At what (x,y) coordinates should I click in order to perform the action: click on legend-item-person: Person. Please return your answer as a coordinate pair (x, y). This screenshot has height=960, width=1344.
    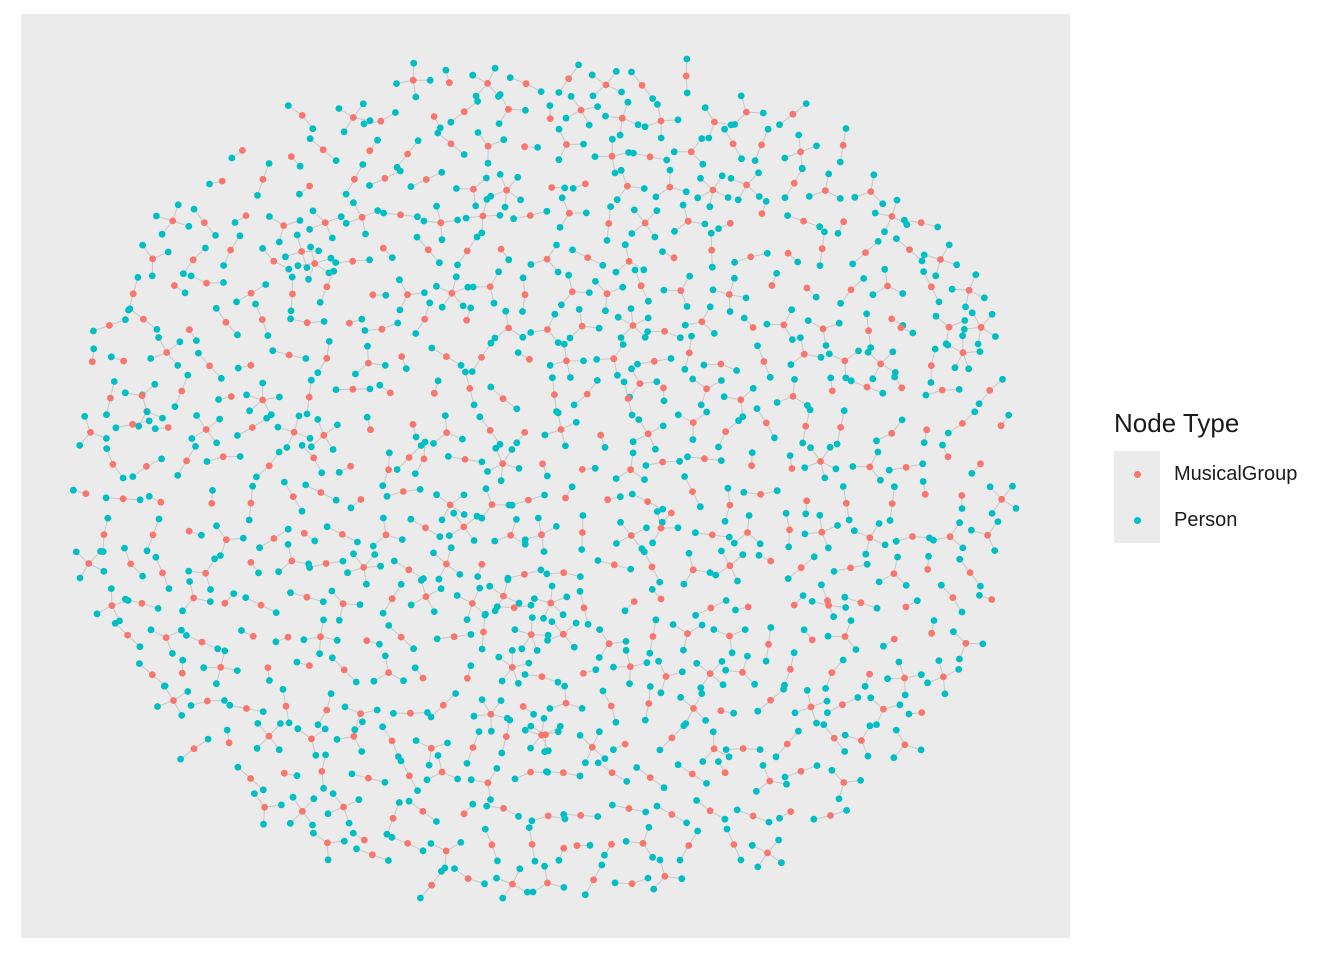
    Looking at the image, I should click on (1224, 520).